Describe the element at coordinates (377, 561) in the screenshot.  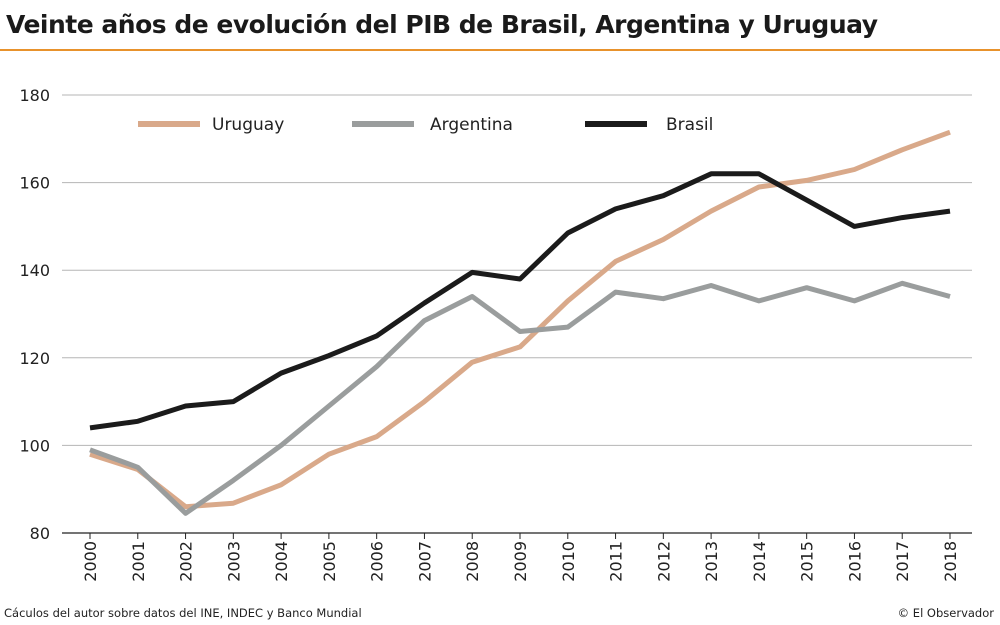
I see `x-tick-label: 2006` at that location.